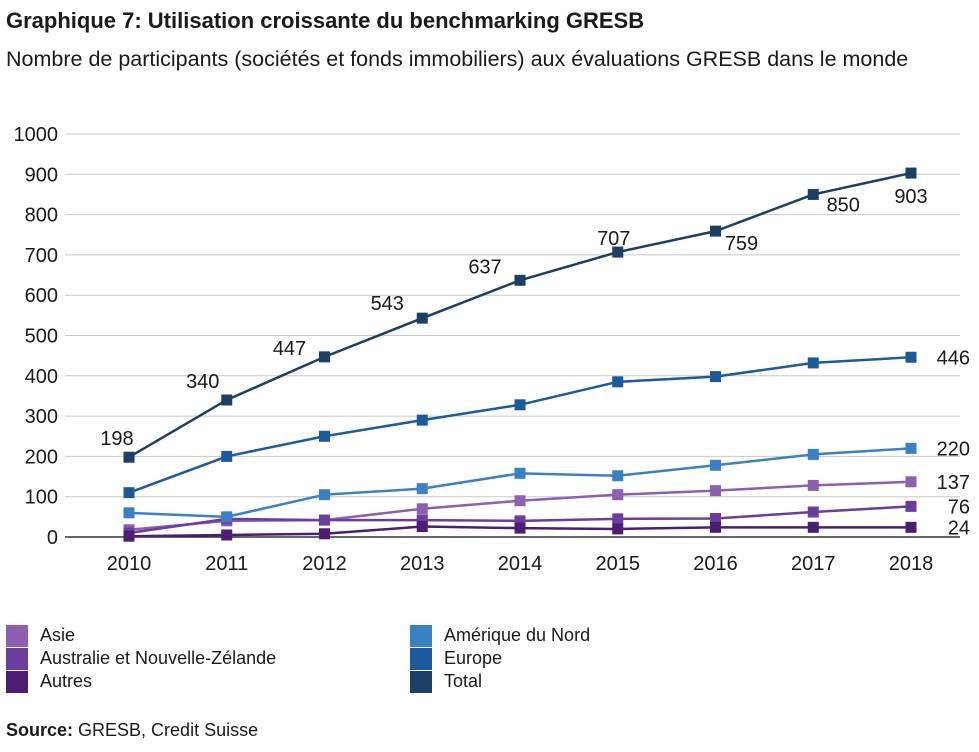 This screenshot has height=752, width=979. I want to click on end-label-autres: 24, so click(959, 528).